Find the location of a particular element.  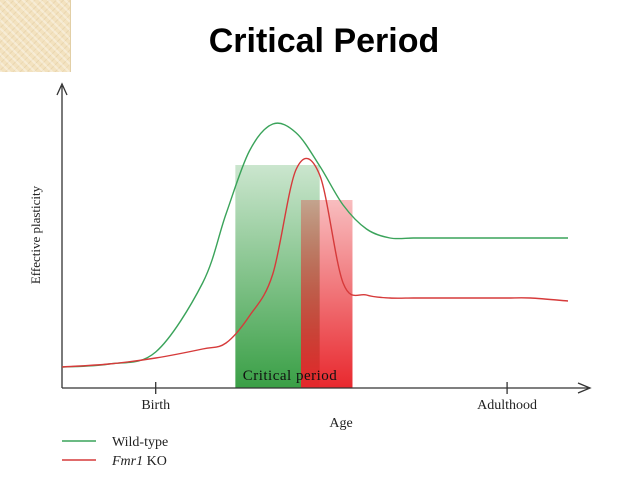

y-axis-arrow is located at coordinates (62, 89).